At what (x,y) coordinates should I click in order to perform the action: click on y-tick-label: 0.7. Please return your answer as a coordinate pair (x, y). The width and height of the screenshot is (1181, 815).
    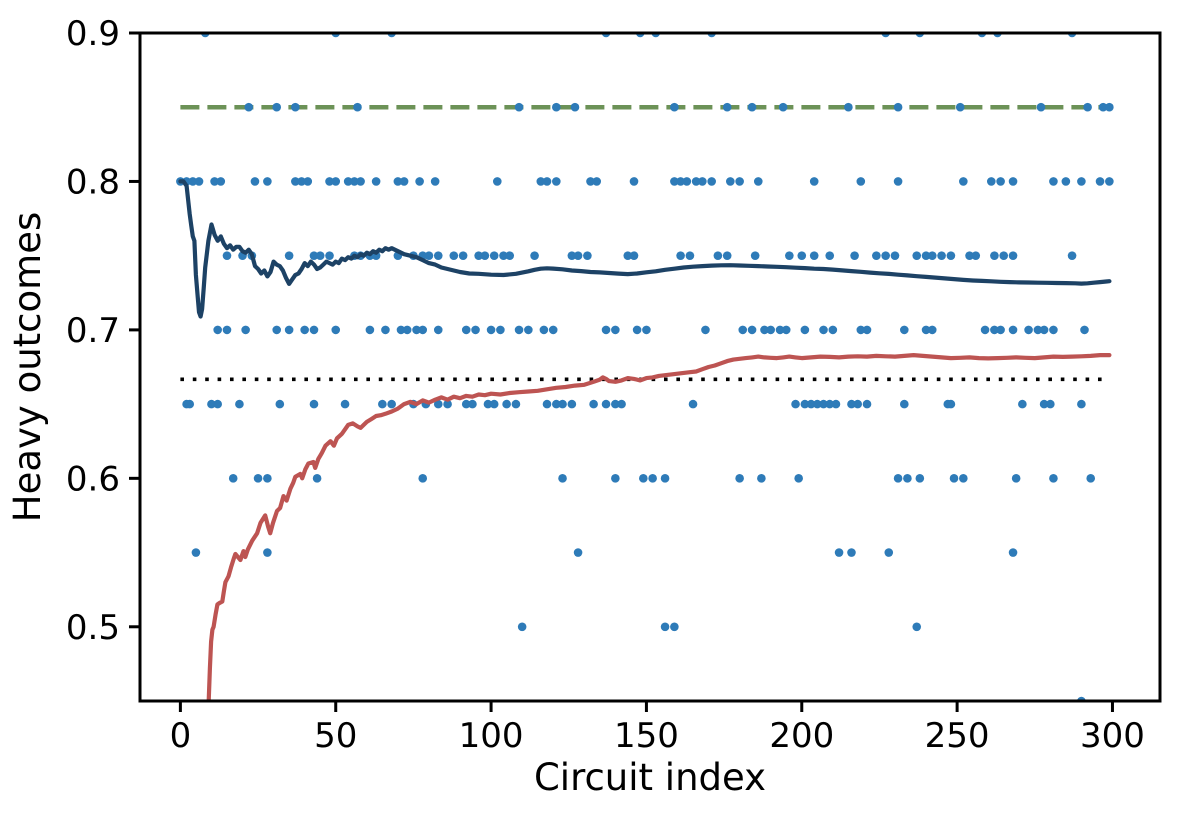
    Looking at the image, I should click on (93, 331).